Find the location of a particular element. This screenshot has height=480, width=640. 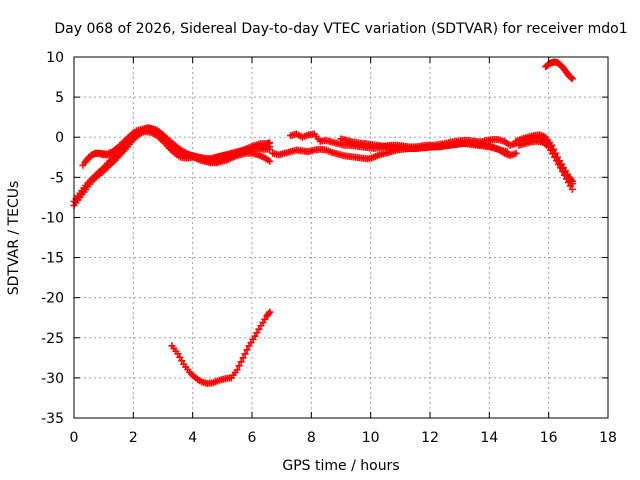

x-tick-label: 8 is located at coordinates (311, 438).